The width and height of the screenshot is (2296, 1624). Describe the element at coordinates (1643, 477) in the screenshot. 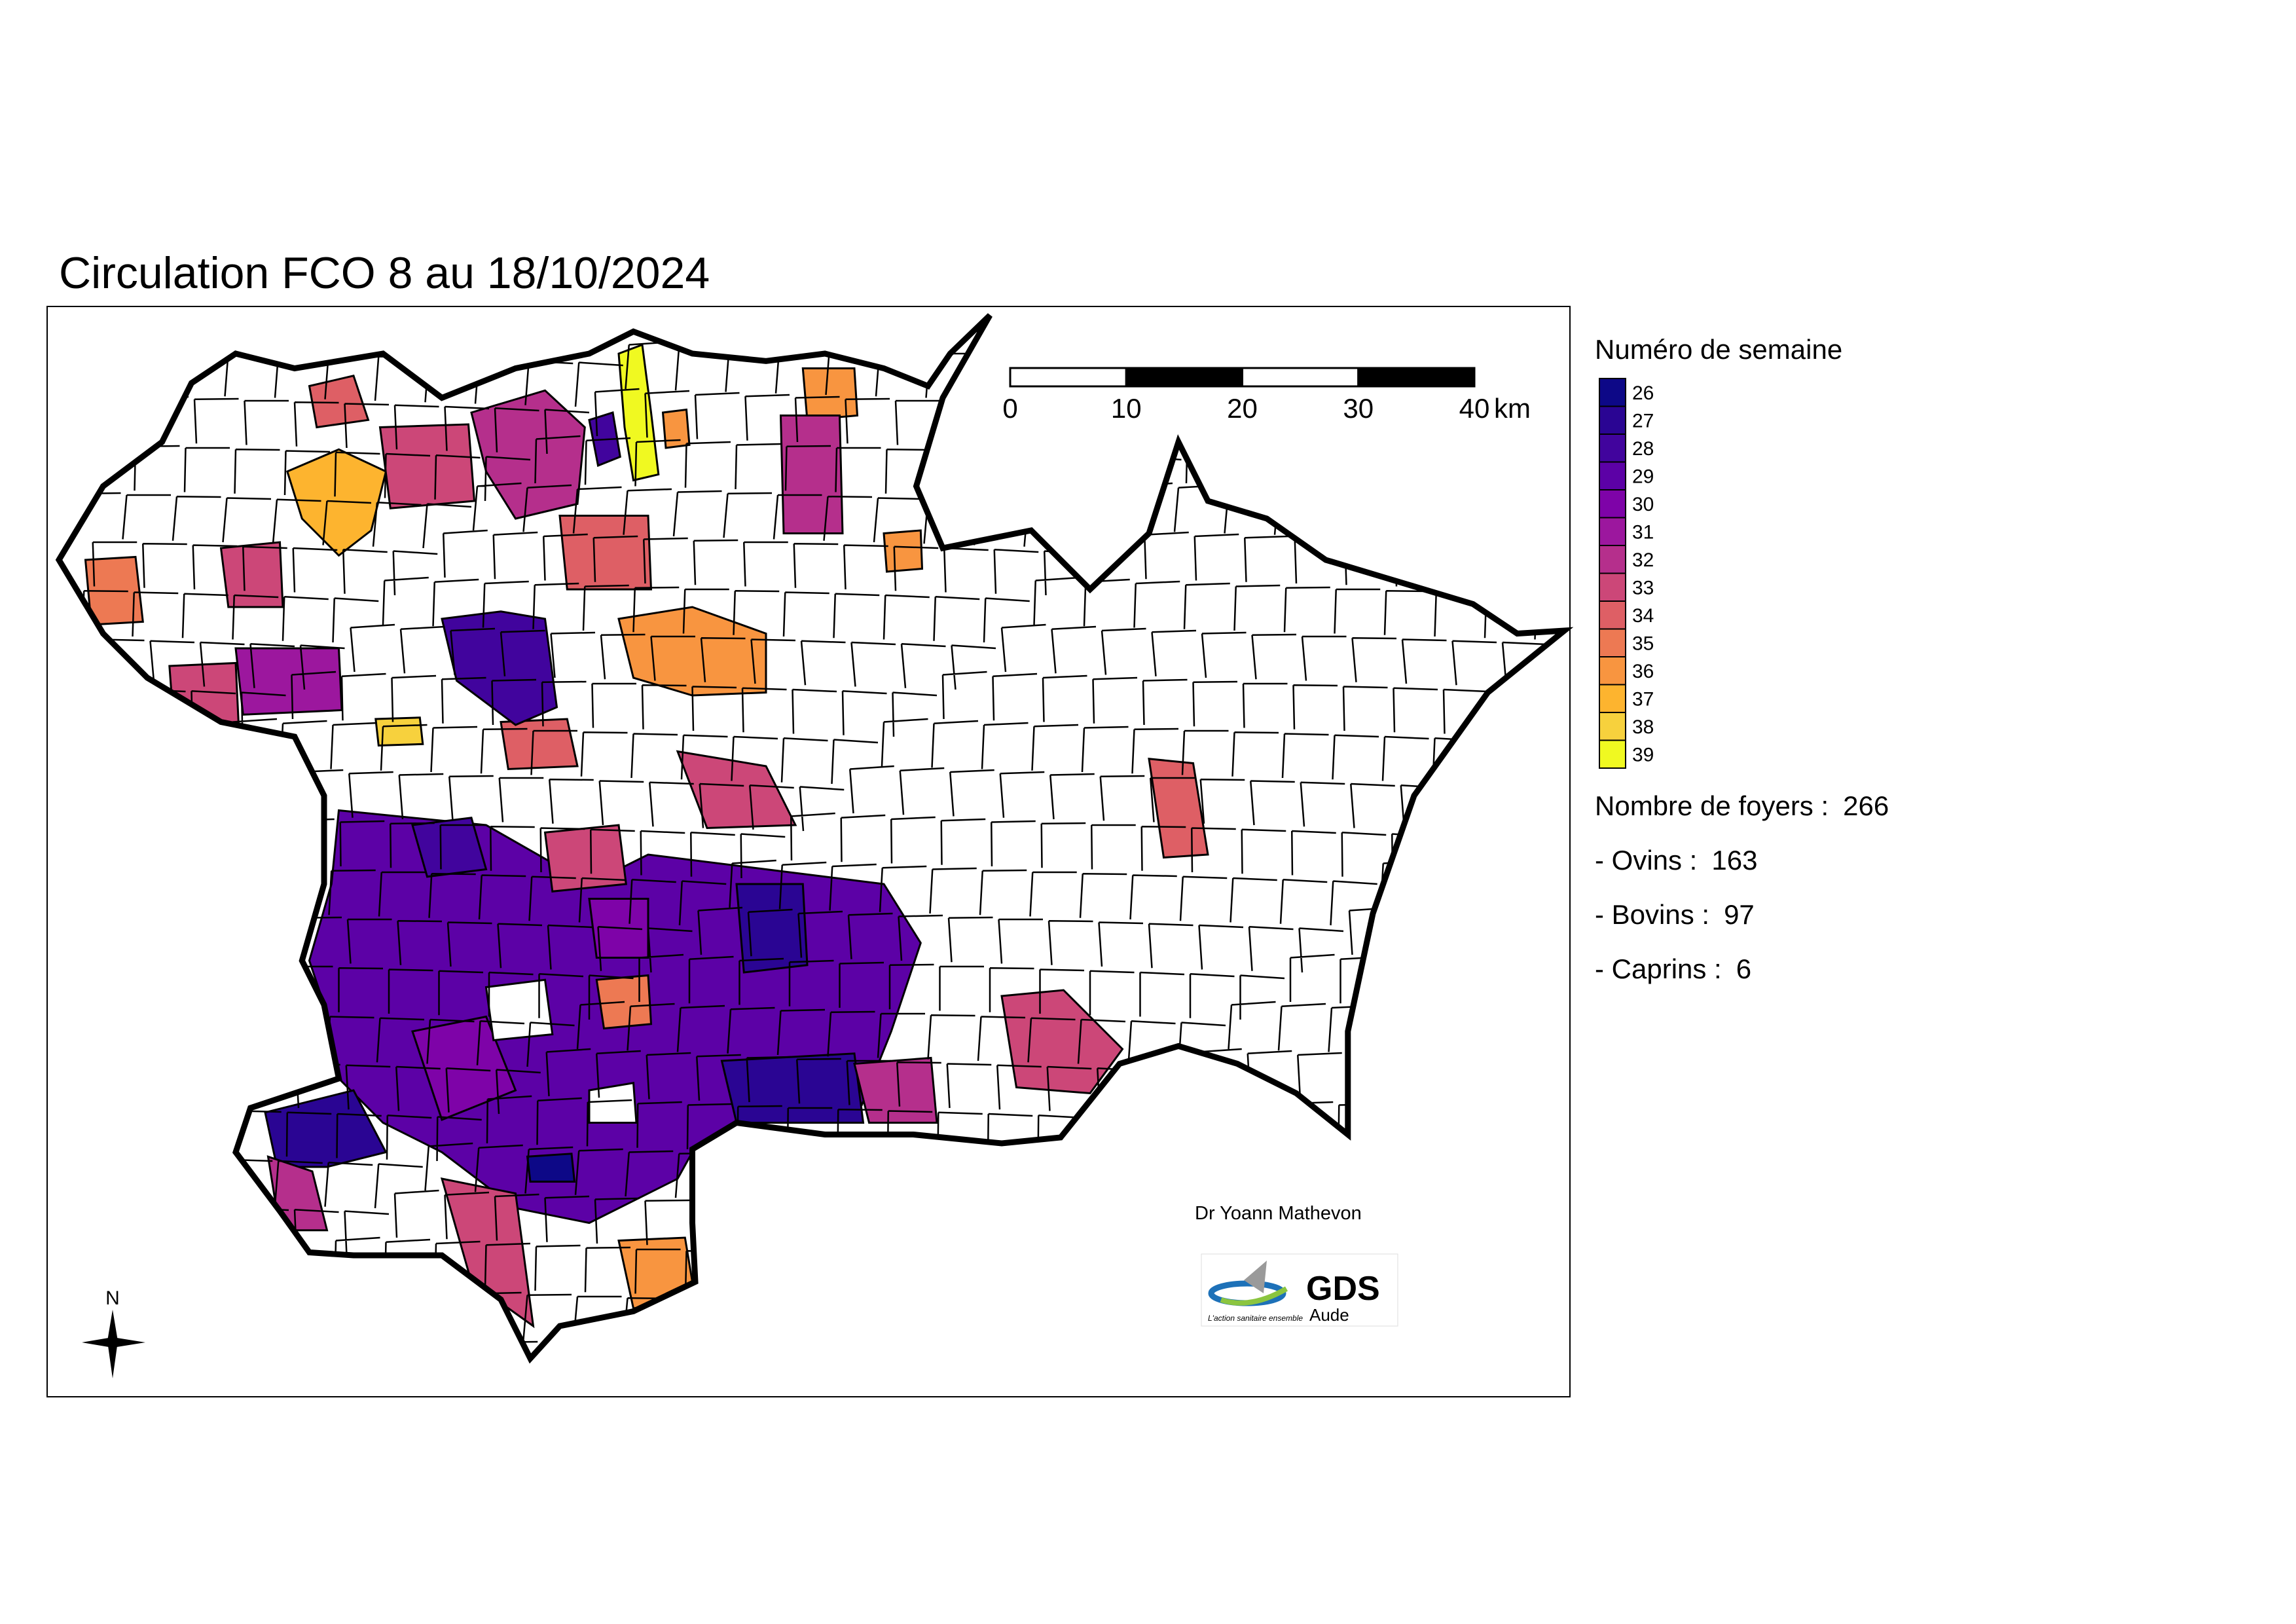

I see `legend-label: 29` at that location.